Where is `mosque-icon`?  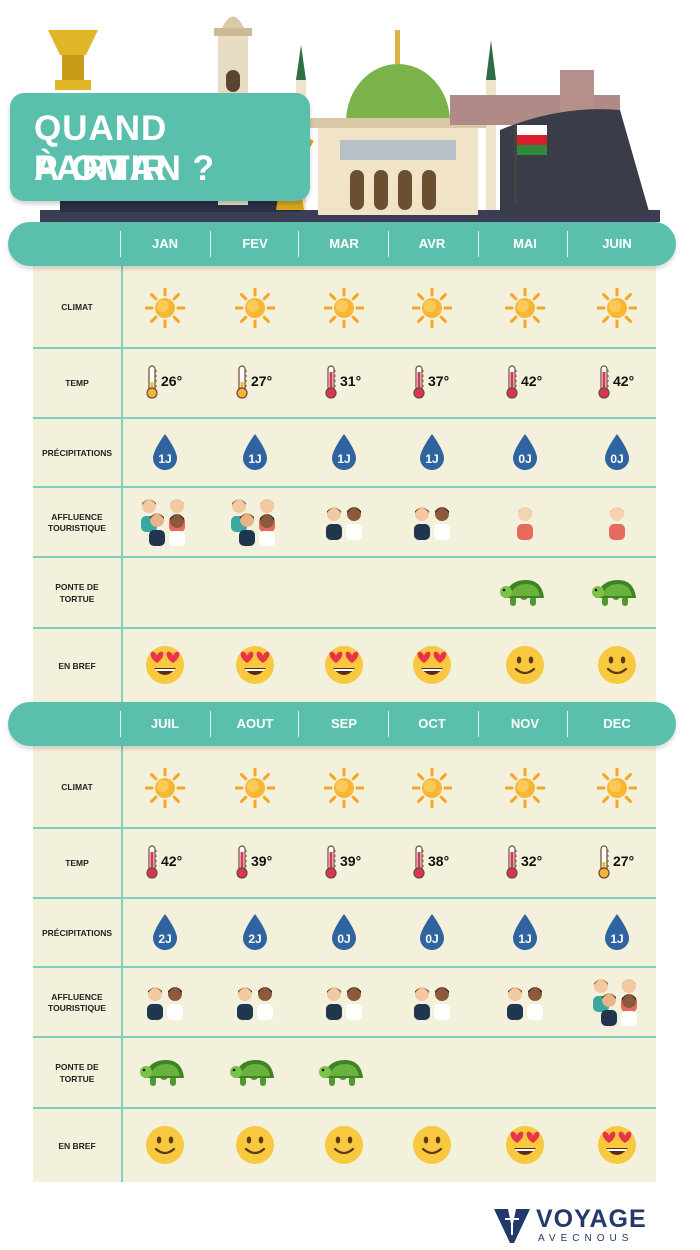 mosque-icon is located at coordinates (396, 122).